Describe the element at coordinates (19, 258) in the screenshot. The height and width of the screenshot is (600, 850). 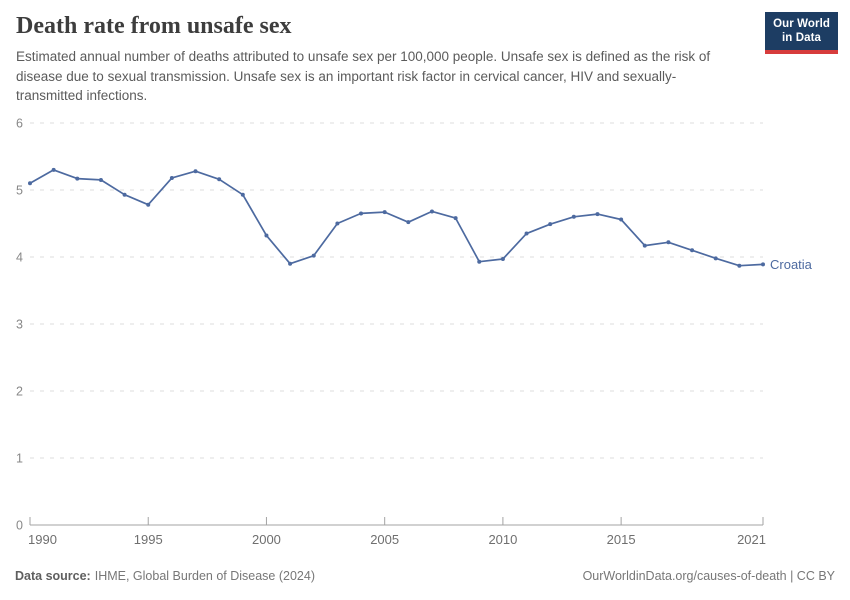
I see `y-tick-label: 4` at that location.